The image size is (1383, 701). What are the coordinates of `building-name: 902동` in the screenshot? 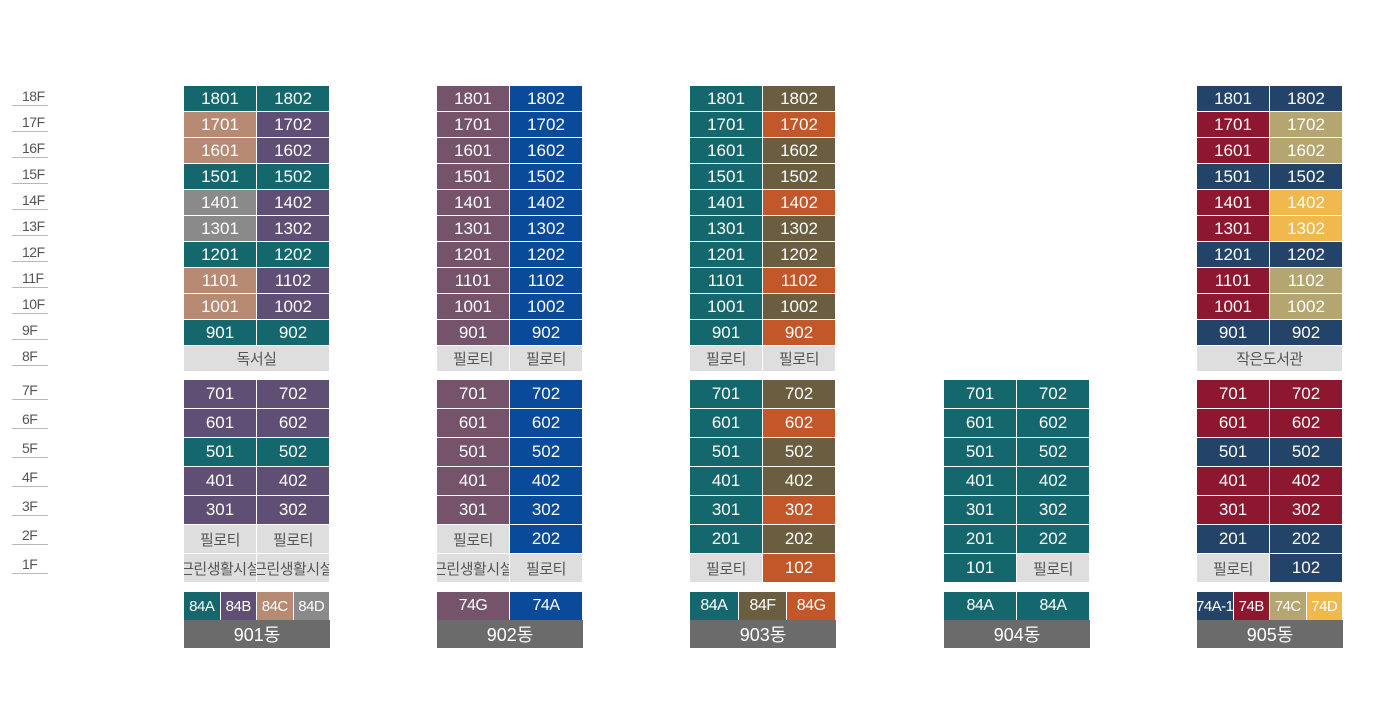 It's located at (510, 634).